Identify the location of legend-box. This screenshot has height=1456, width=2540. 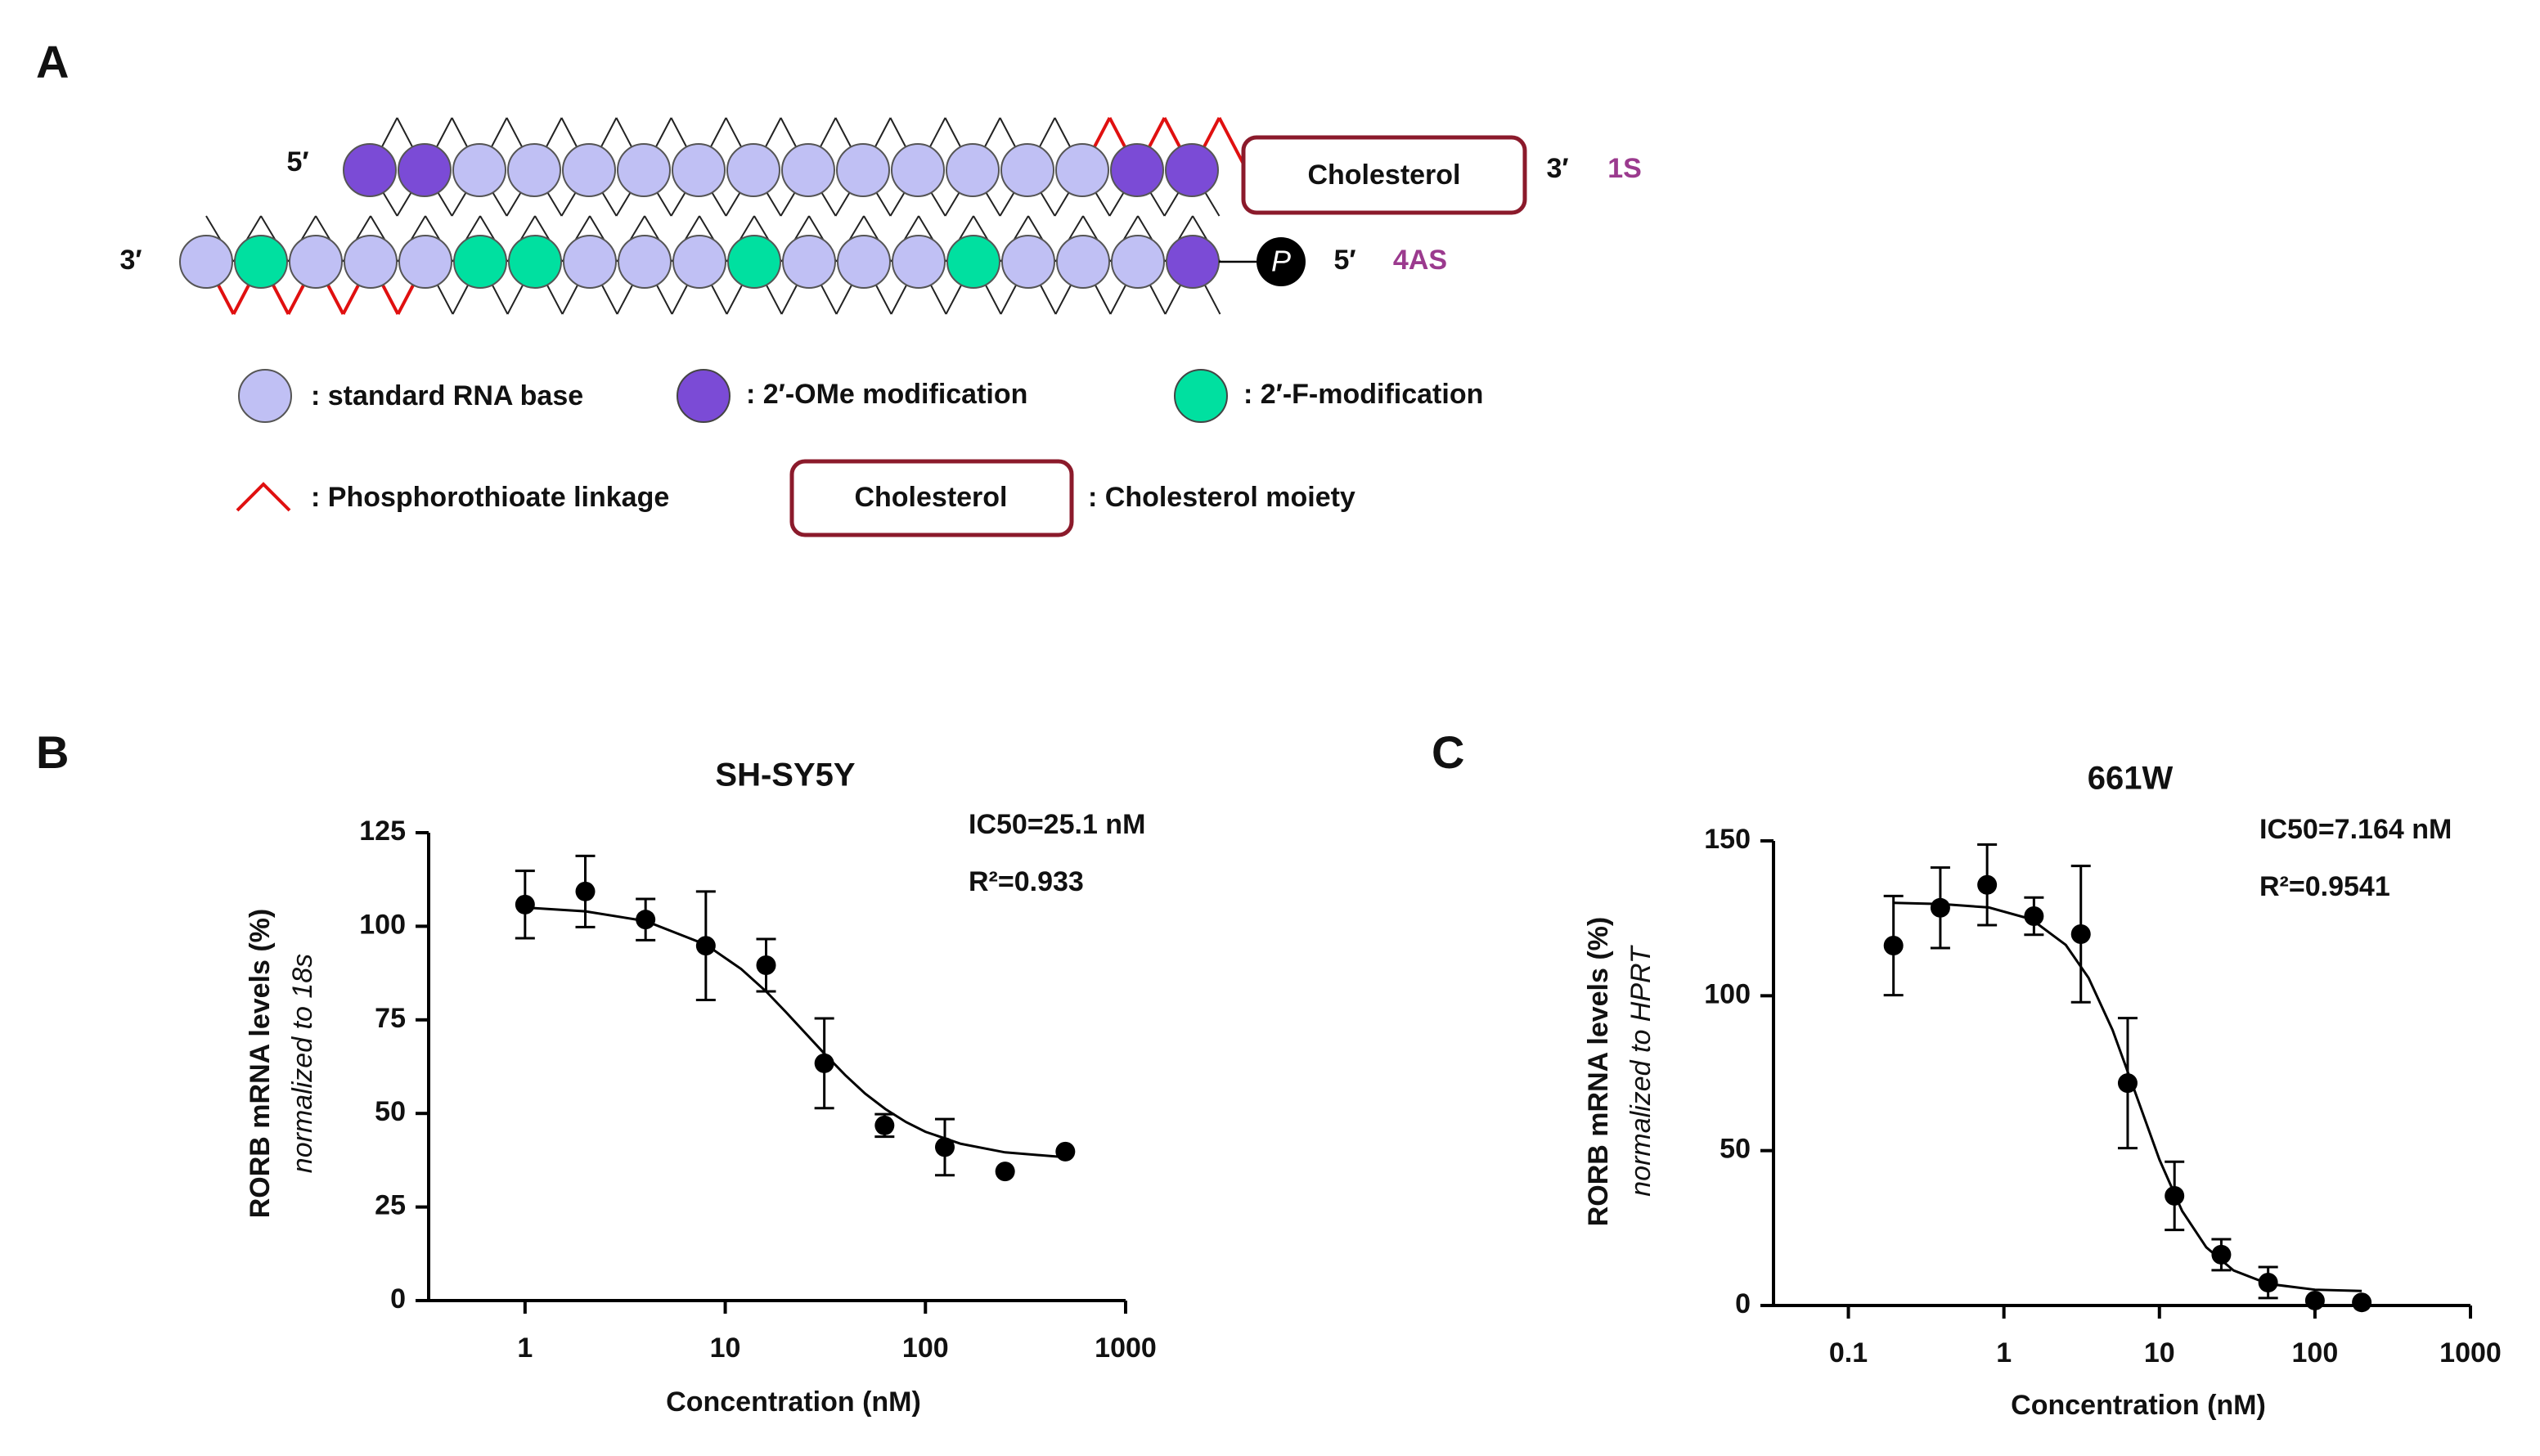
(931, 498).